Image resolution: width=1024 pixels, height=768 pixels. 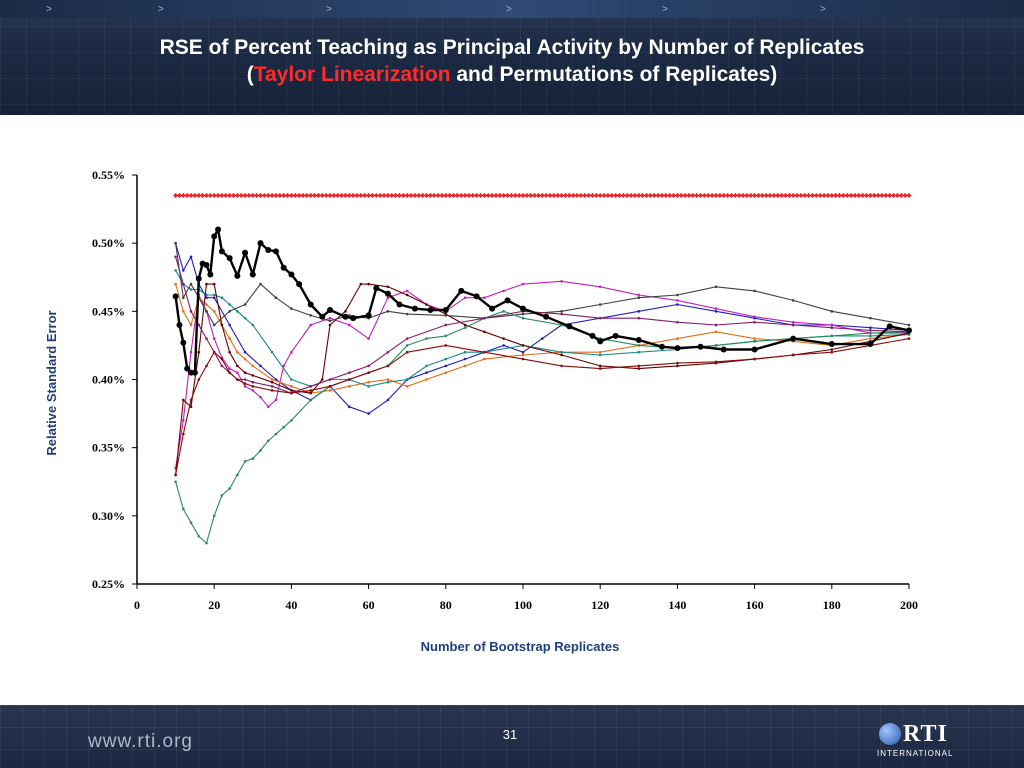 What do you see at coordinates (600, 605) in the screenshot?
I see `x-tick-label: 120` at bounding box center [600, 605].